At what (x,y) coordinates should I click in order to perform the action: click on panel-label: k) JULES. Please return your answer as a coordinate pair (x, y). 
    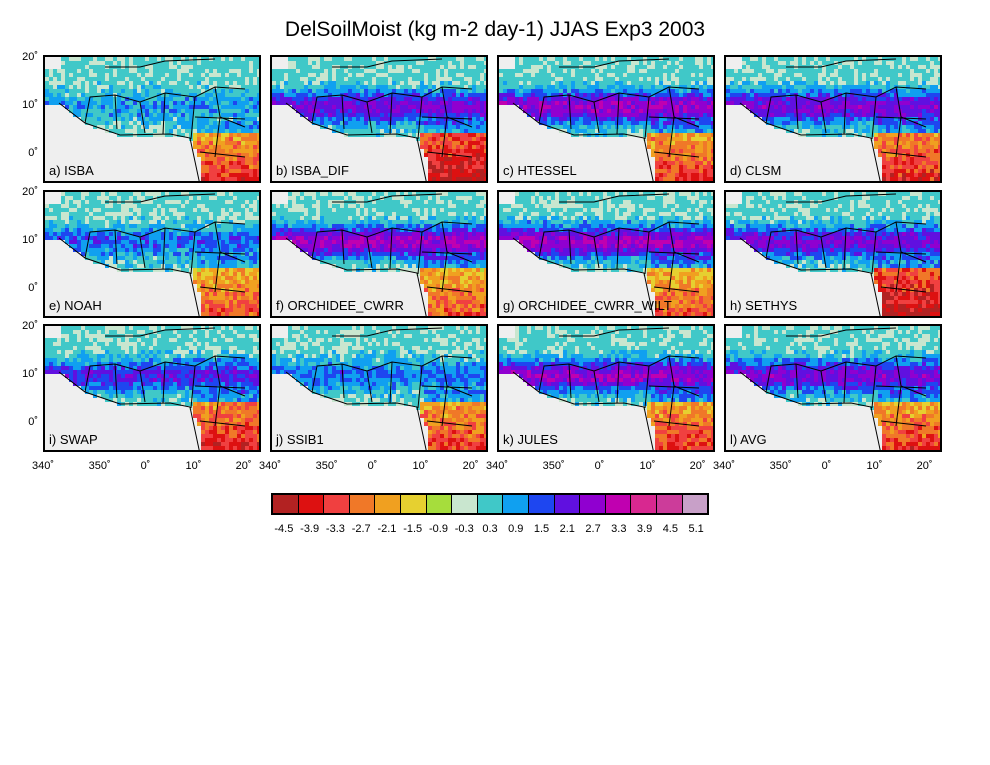
    Looking at the image, I should click on (530, 439).